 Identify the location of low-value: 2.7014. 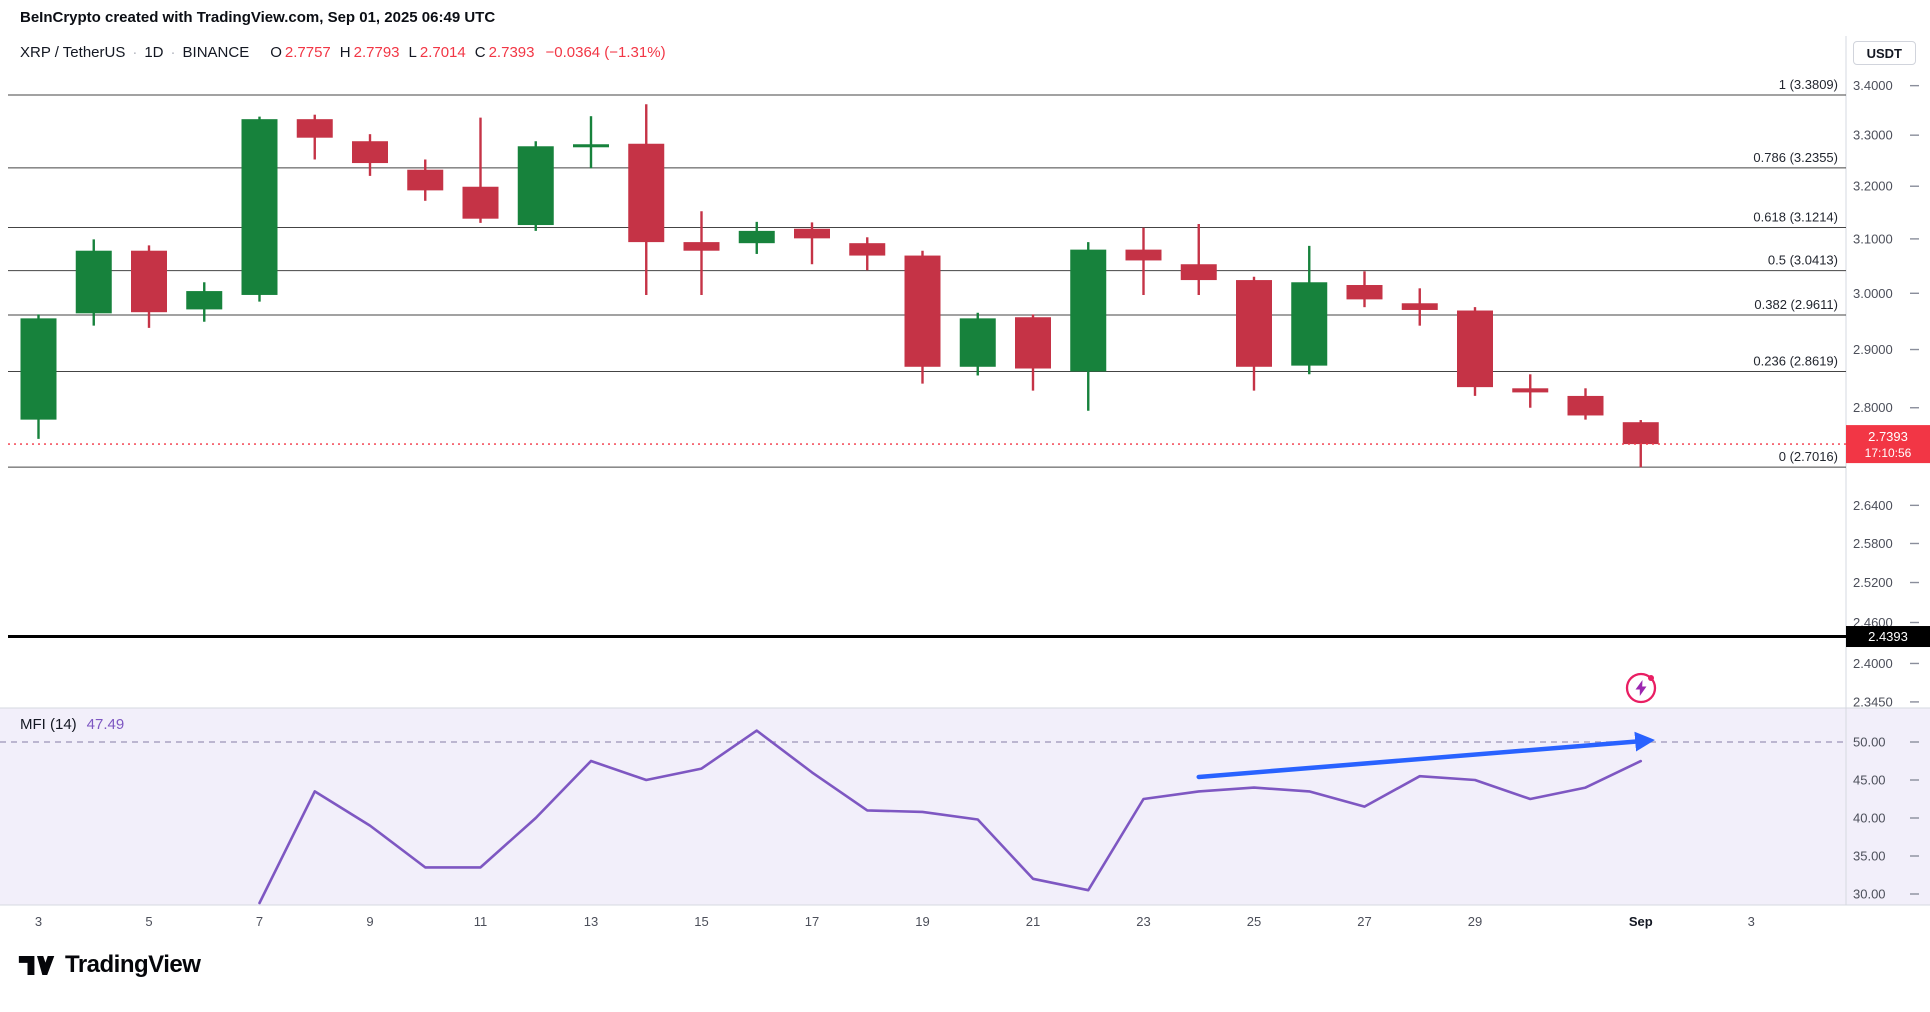
(442, 52).